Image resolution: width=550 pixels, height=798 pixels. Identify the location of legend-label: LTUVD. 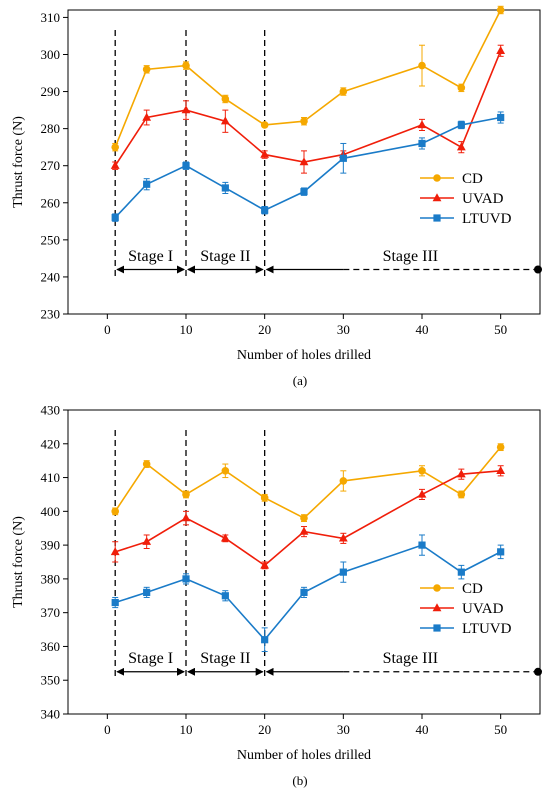
(487, 219).